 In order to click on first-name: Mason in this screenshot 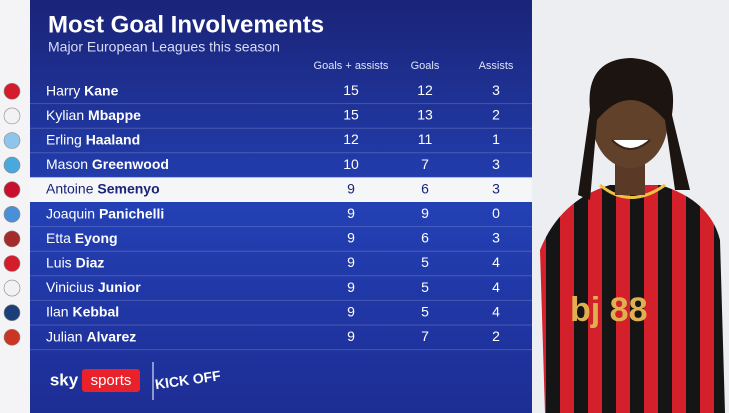, I will do `click(67, 164)`.